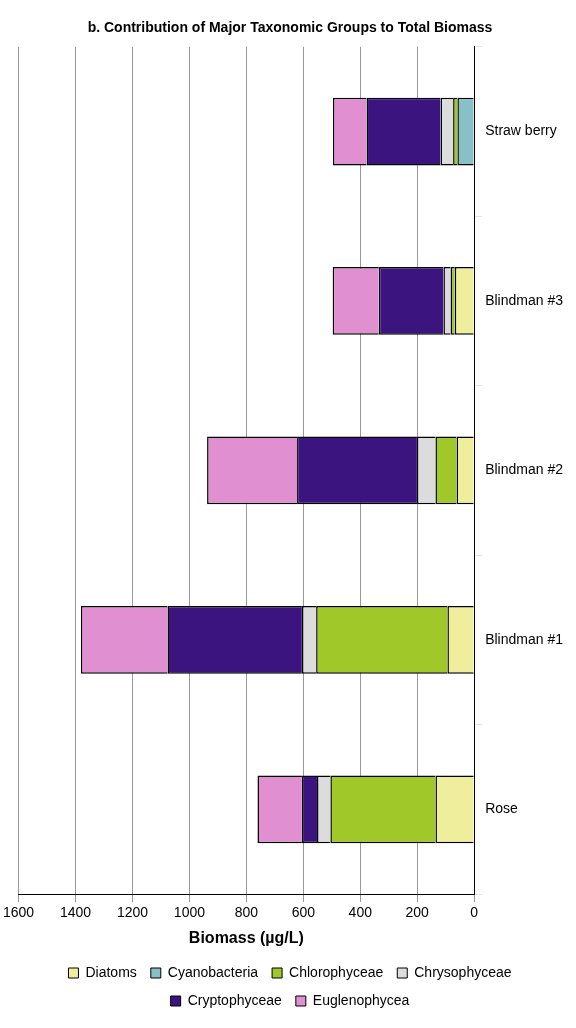  I want to click on legend-label: Chrysophyceae, so click(463, 971).